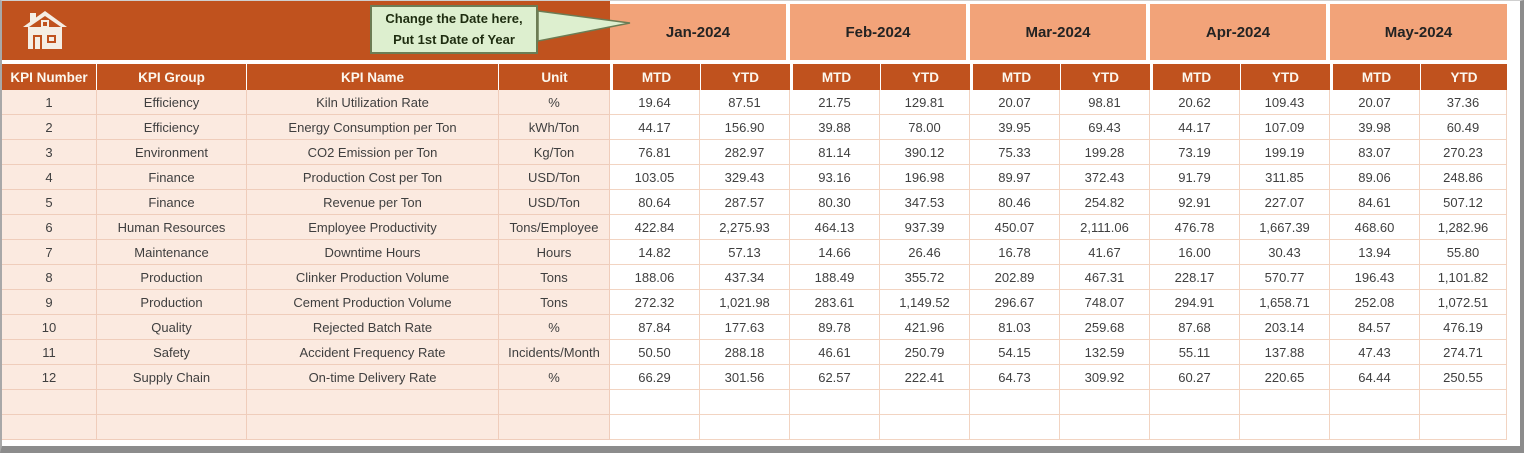 The width and height of the screenshot is (1524, 453). I want to click on cell-value: 60.27, so click(1195, 377).